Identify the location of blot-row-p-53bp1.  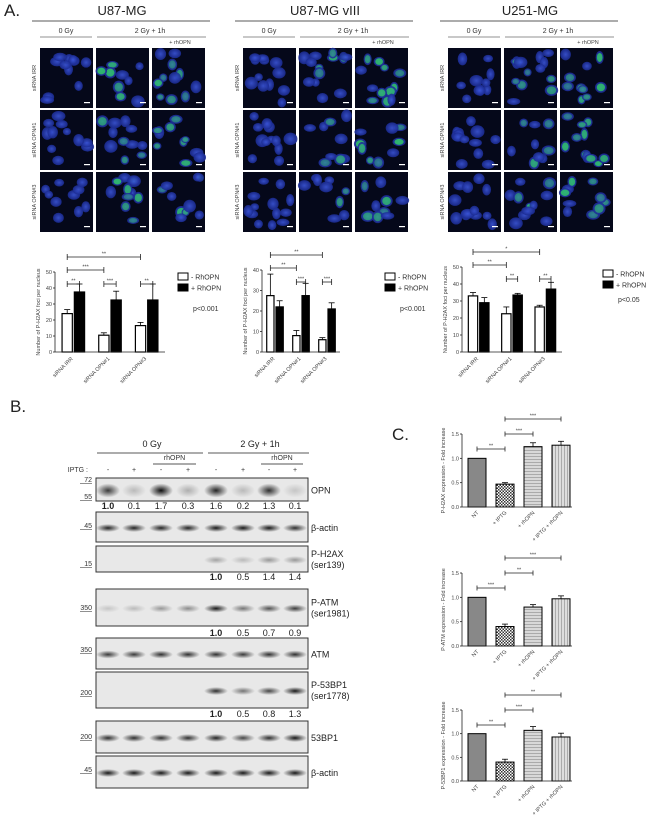
(202, 690).